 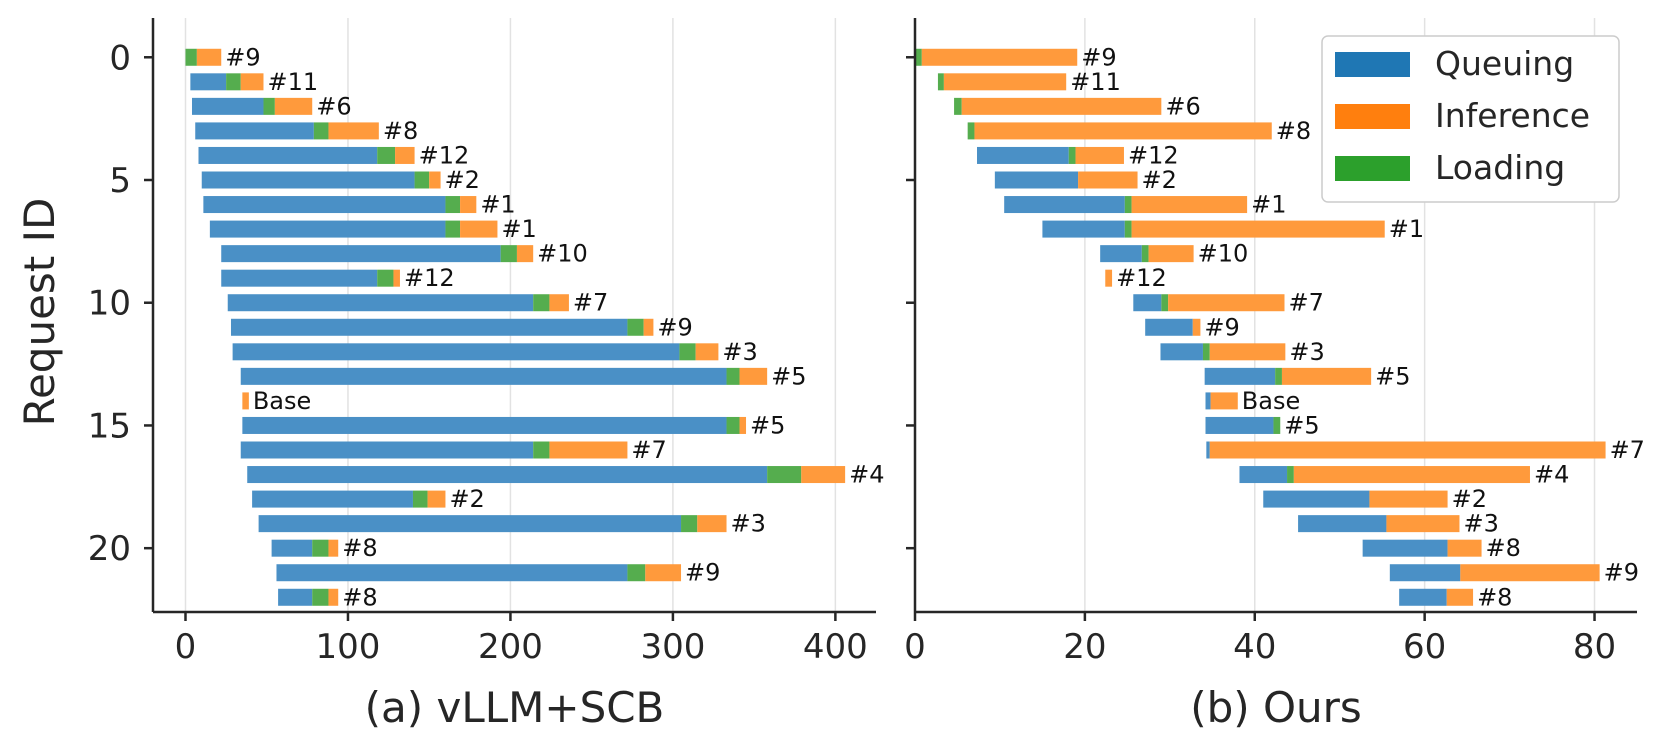 I want to click on bar-label-request-11: #9, so click(x=1221, y=327).